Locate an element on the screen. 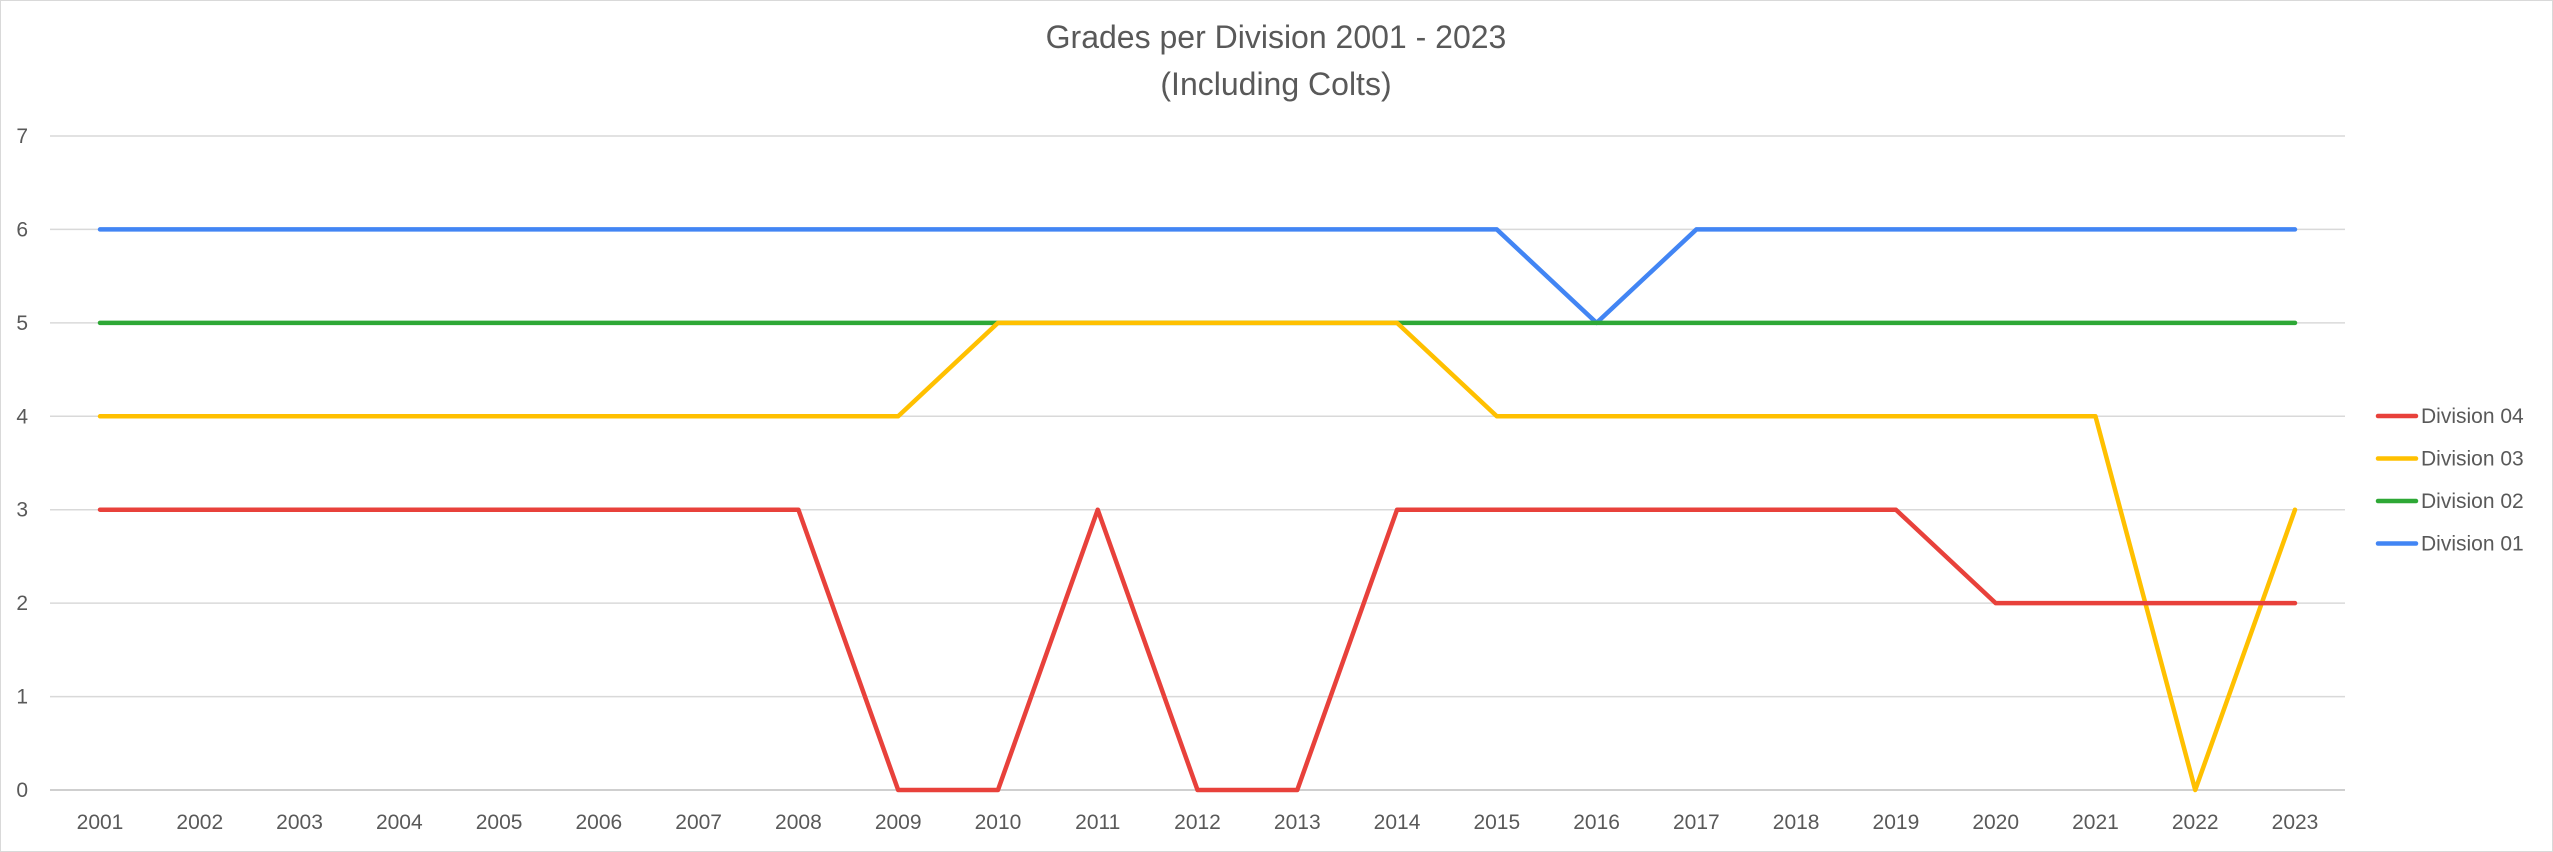 The image size is (2553, 852). legend-label: Division 02 is located at coordinates (2472, 501).